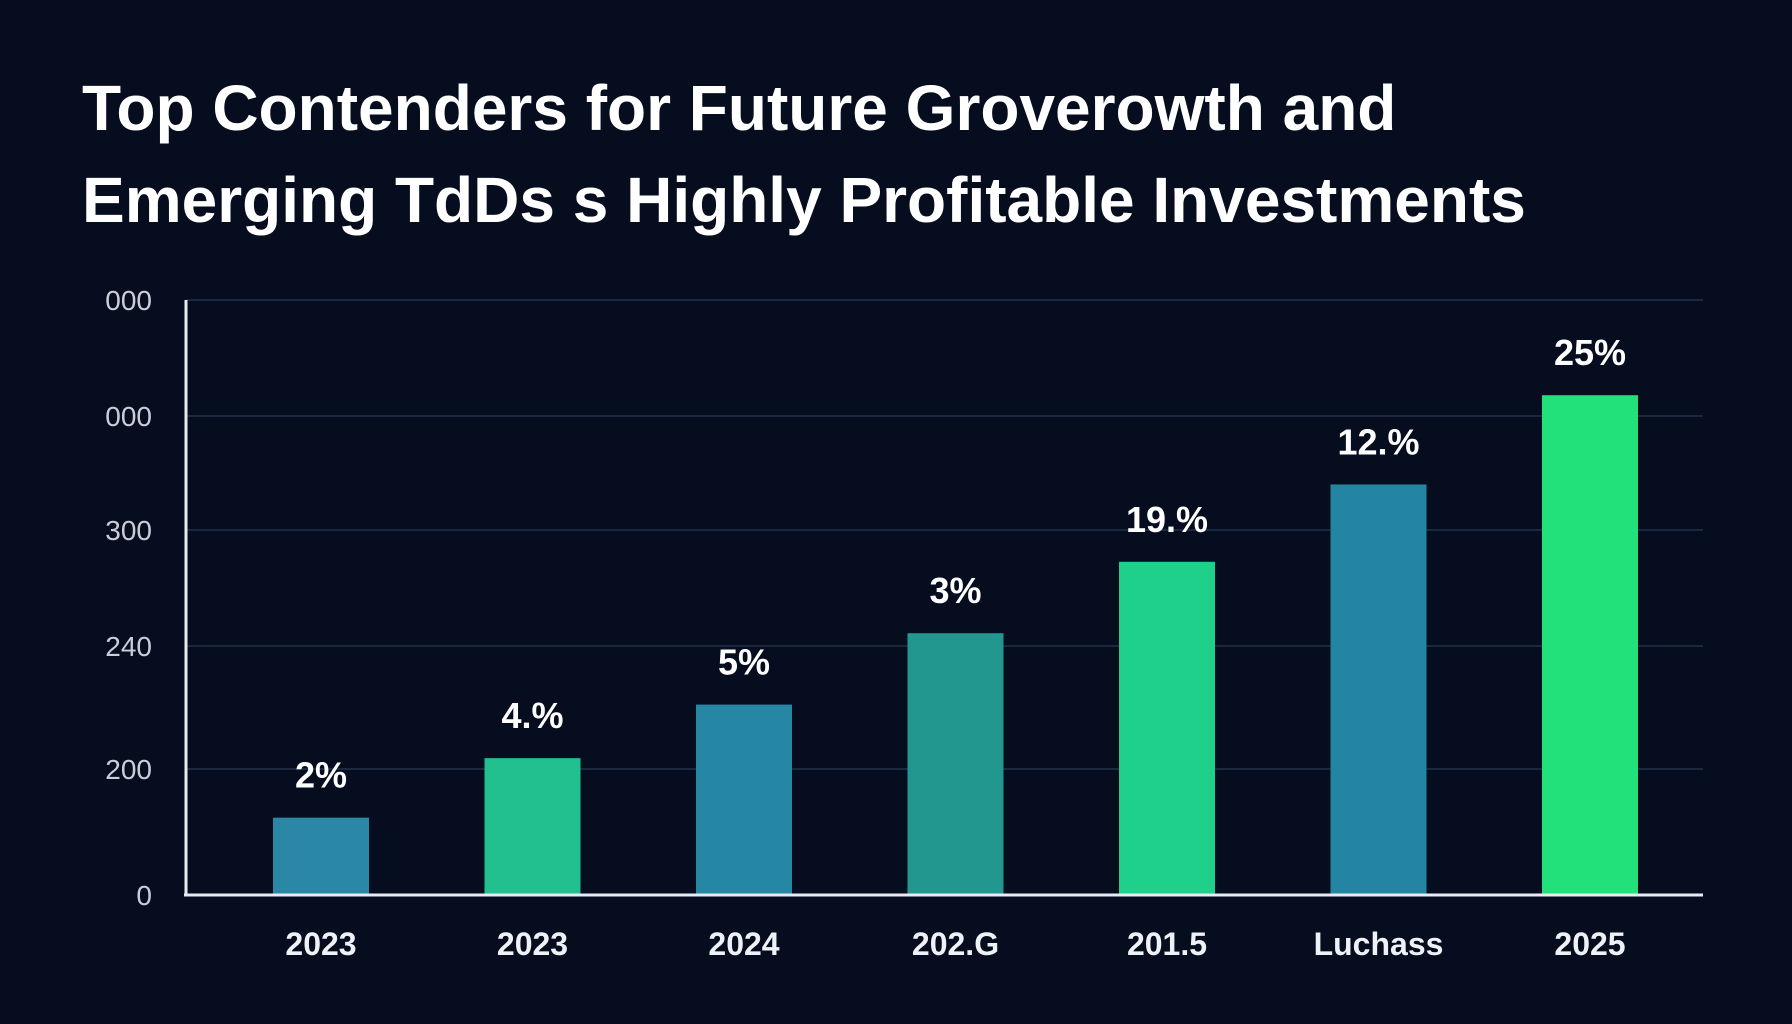  Describe the element at coordinates (1167, 944) in the screenshot. I see `x-tick-label: 201.5` at that location.